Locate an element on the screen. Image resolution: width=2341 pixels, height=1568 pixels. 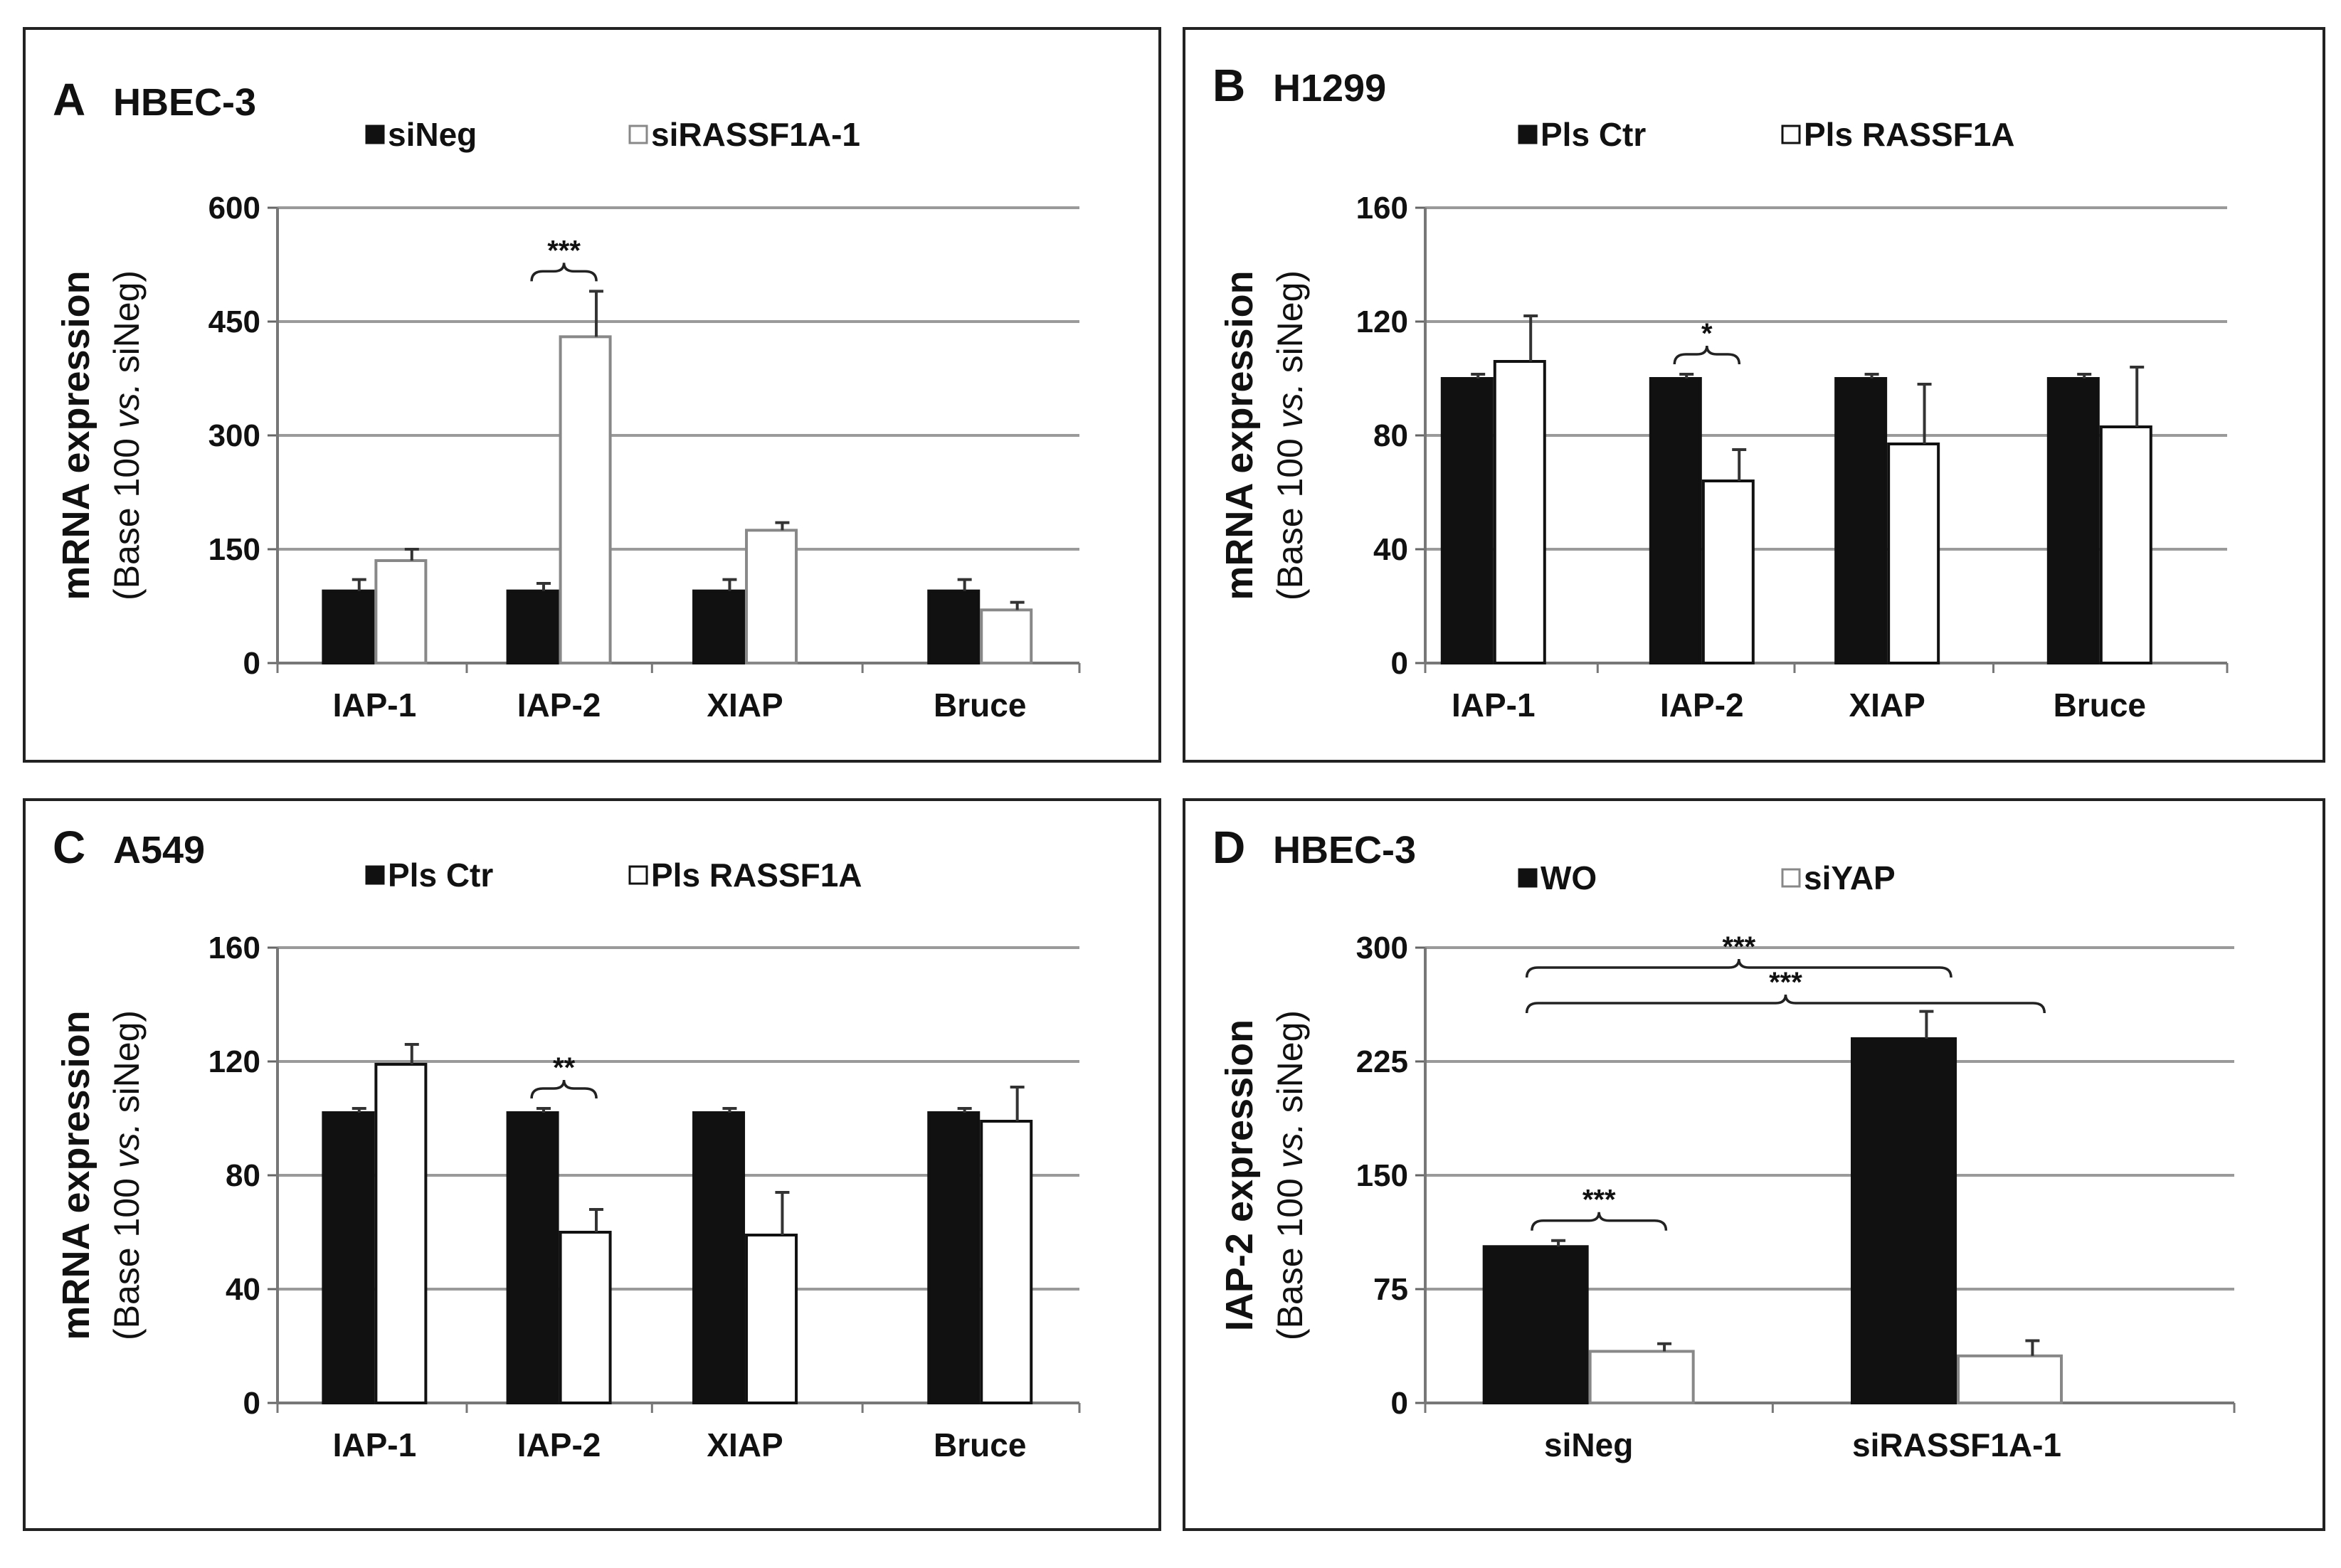
panel-title: A549 is located at coordinates (159, 850).